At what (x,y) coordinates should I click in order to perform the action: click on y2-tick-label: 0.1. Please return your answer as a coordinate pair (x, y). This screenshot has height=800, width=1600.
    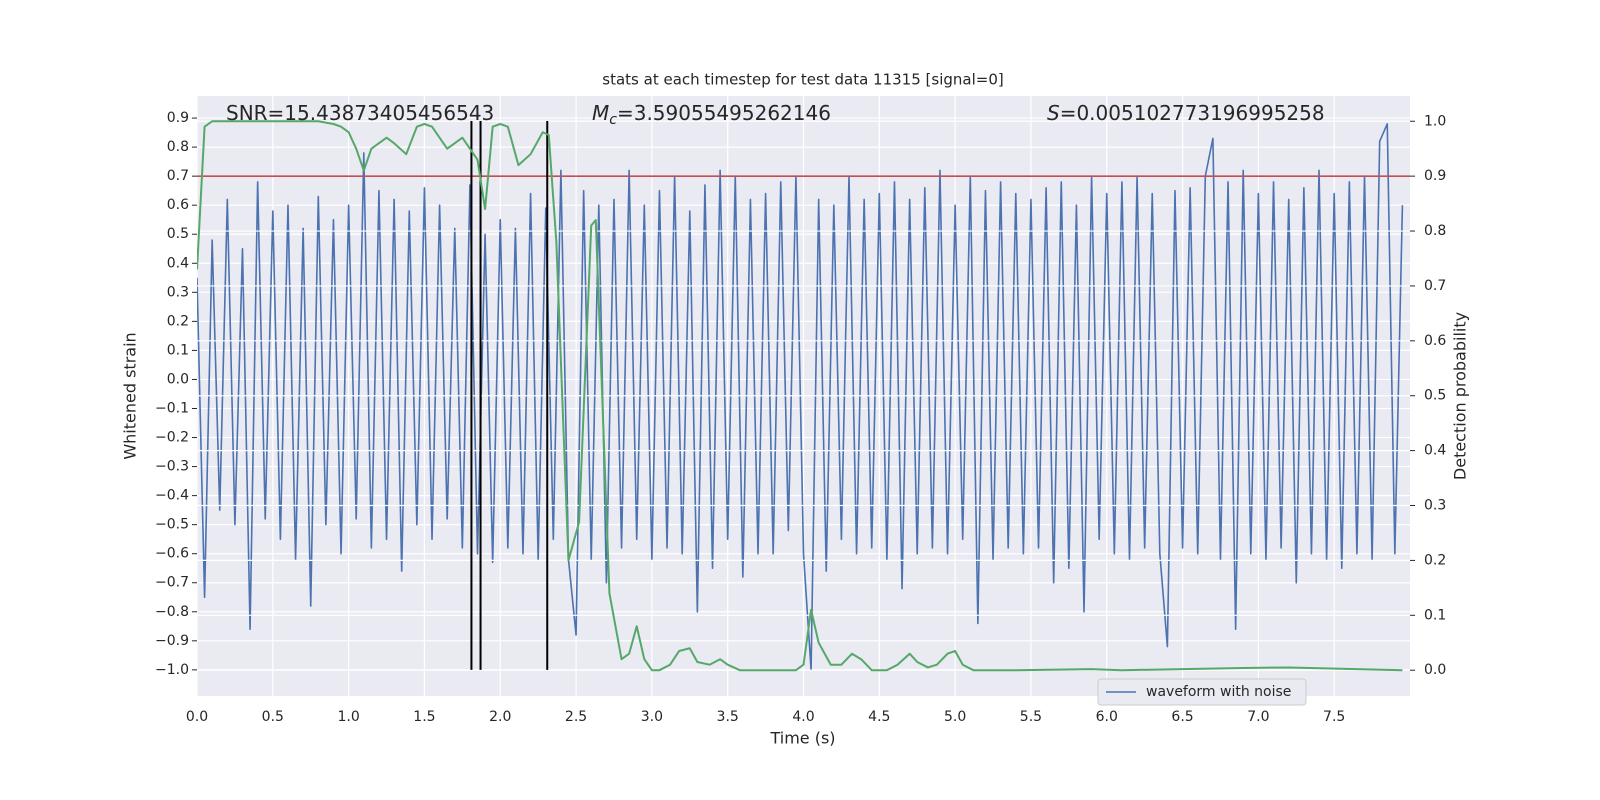
    Looking at the image, I should click on (1435, 615).